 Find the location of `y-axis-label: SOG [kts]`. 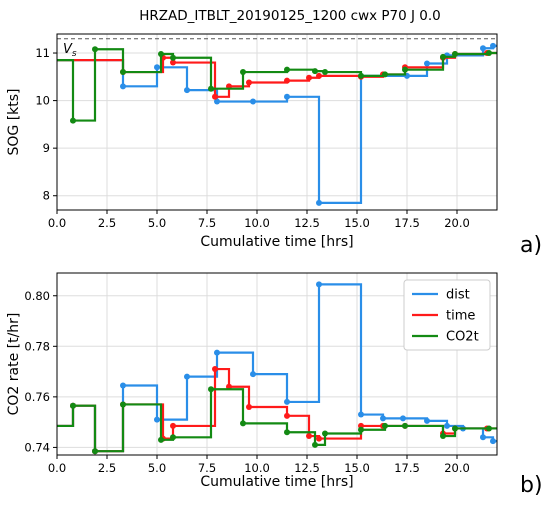

y-axis-label: SOG [kts] is located at coordinates (14, 121).